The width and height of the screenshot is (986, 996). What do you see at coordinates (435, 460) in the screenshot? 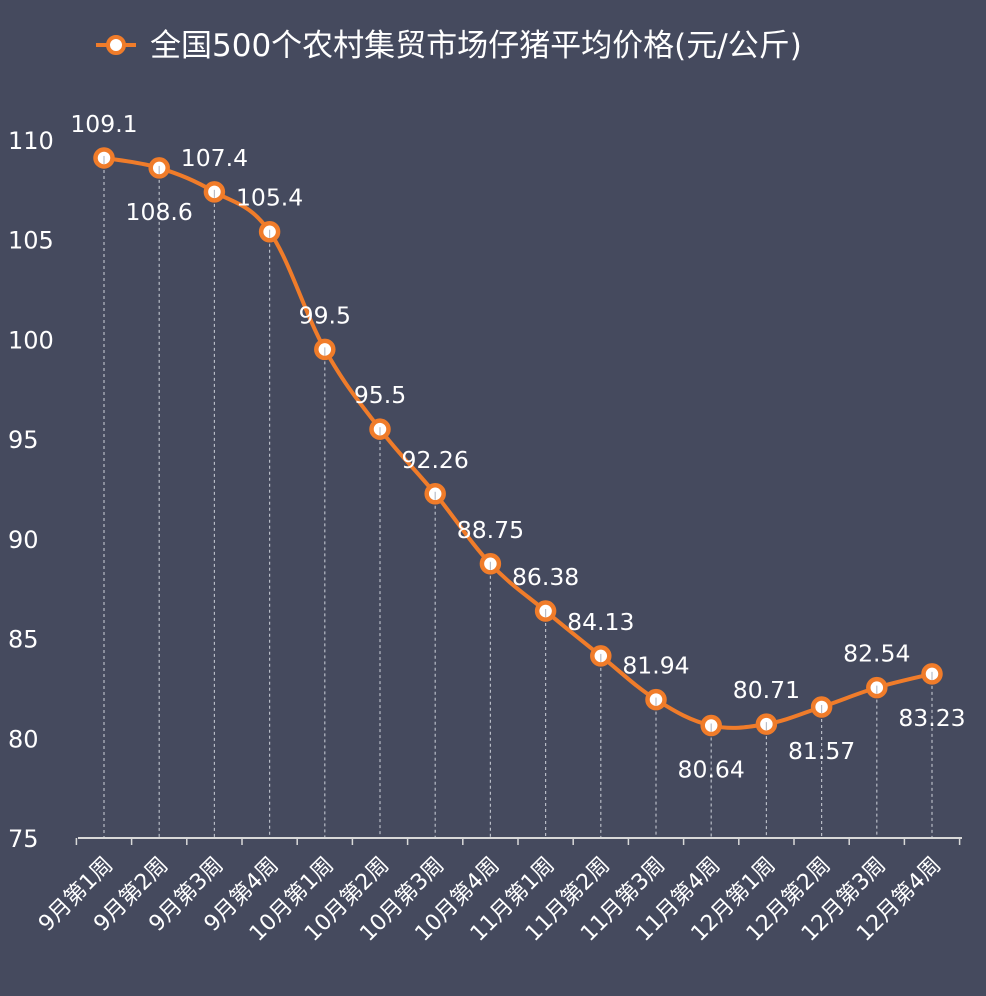
I see `data-label: 92.26` at bounding box center [435, 460].